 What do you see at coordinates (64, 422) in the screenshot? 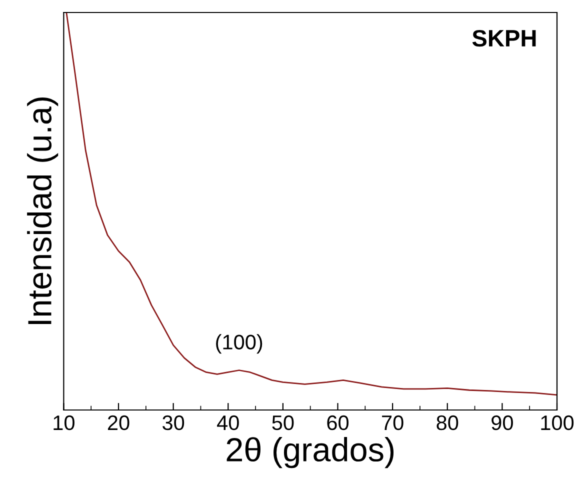
I see `x-tick-label: 10` at bounding box center [64, 422].